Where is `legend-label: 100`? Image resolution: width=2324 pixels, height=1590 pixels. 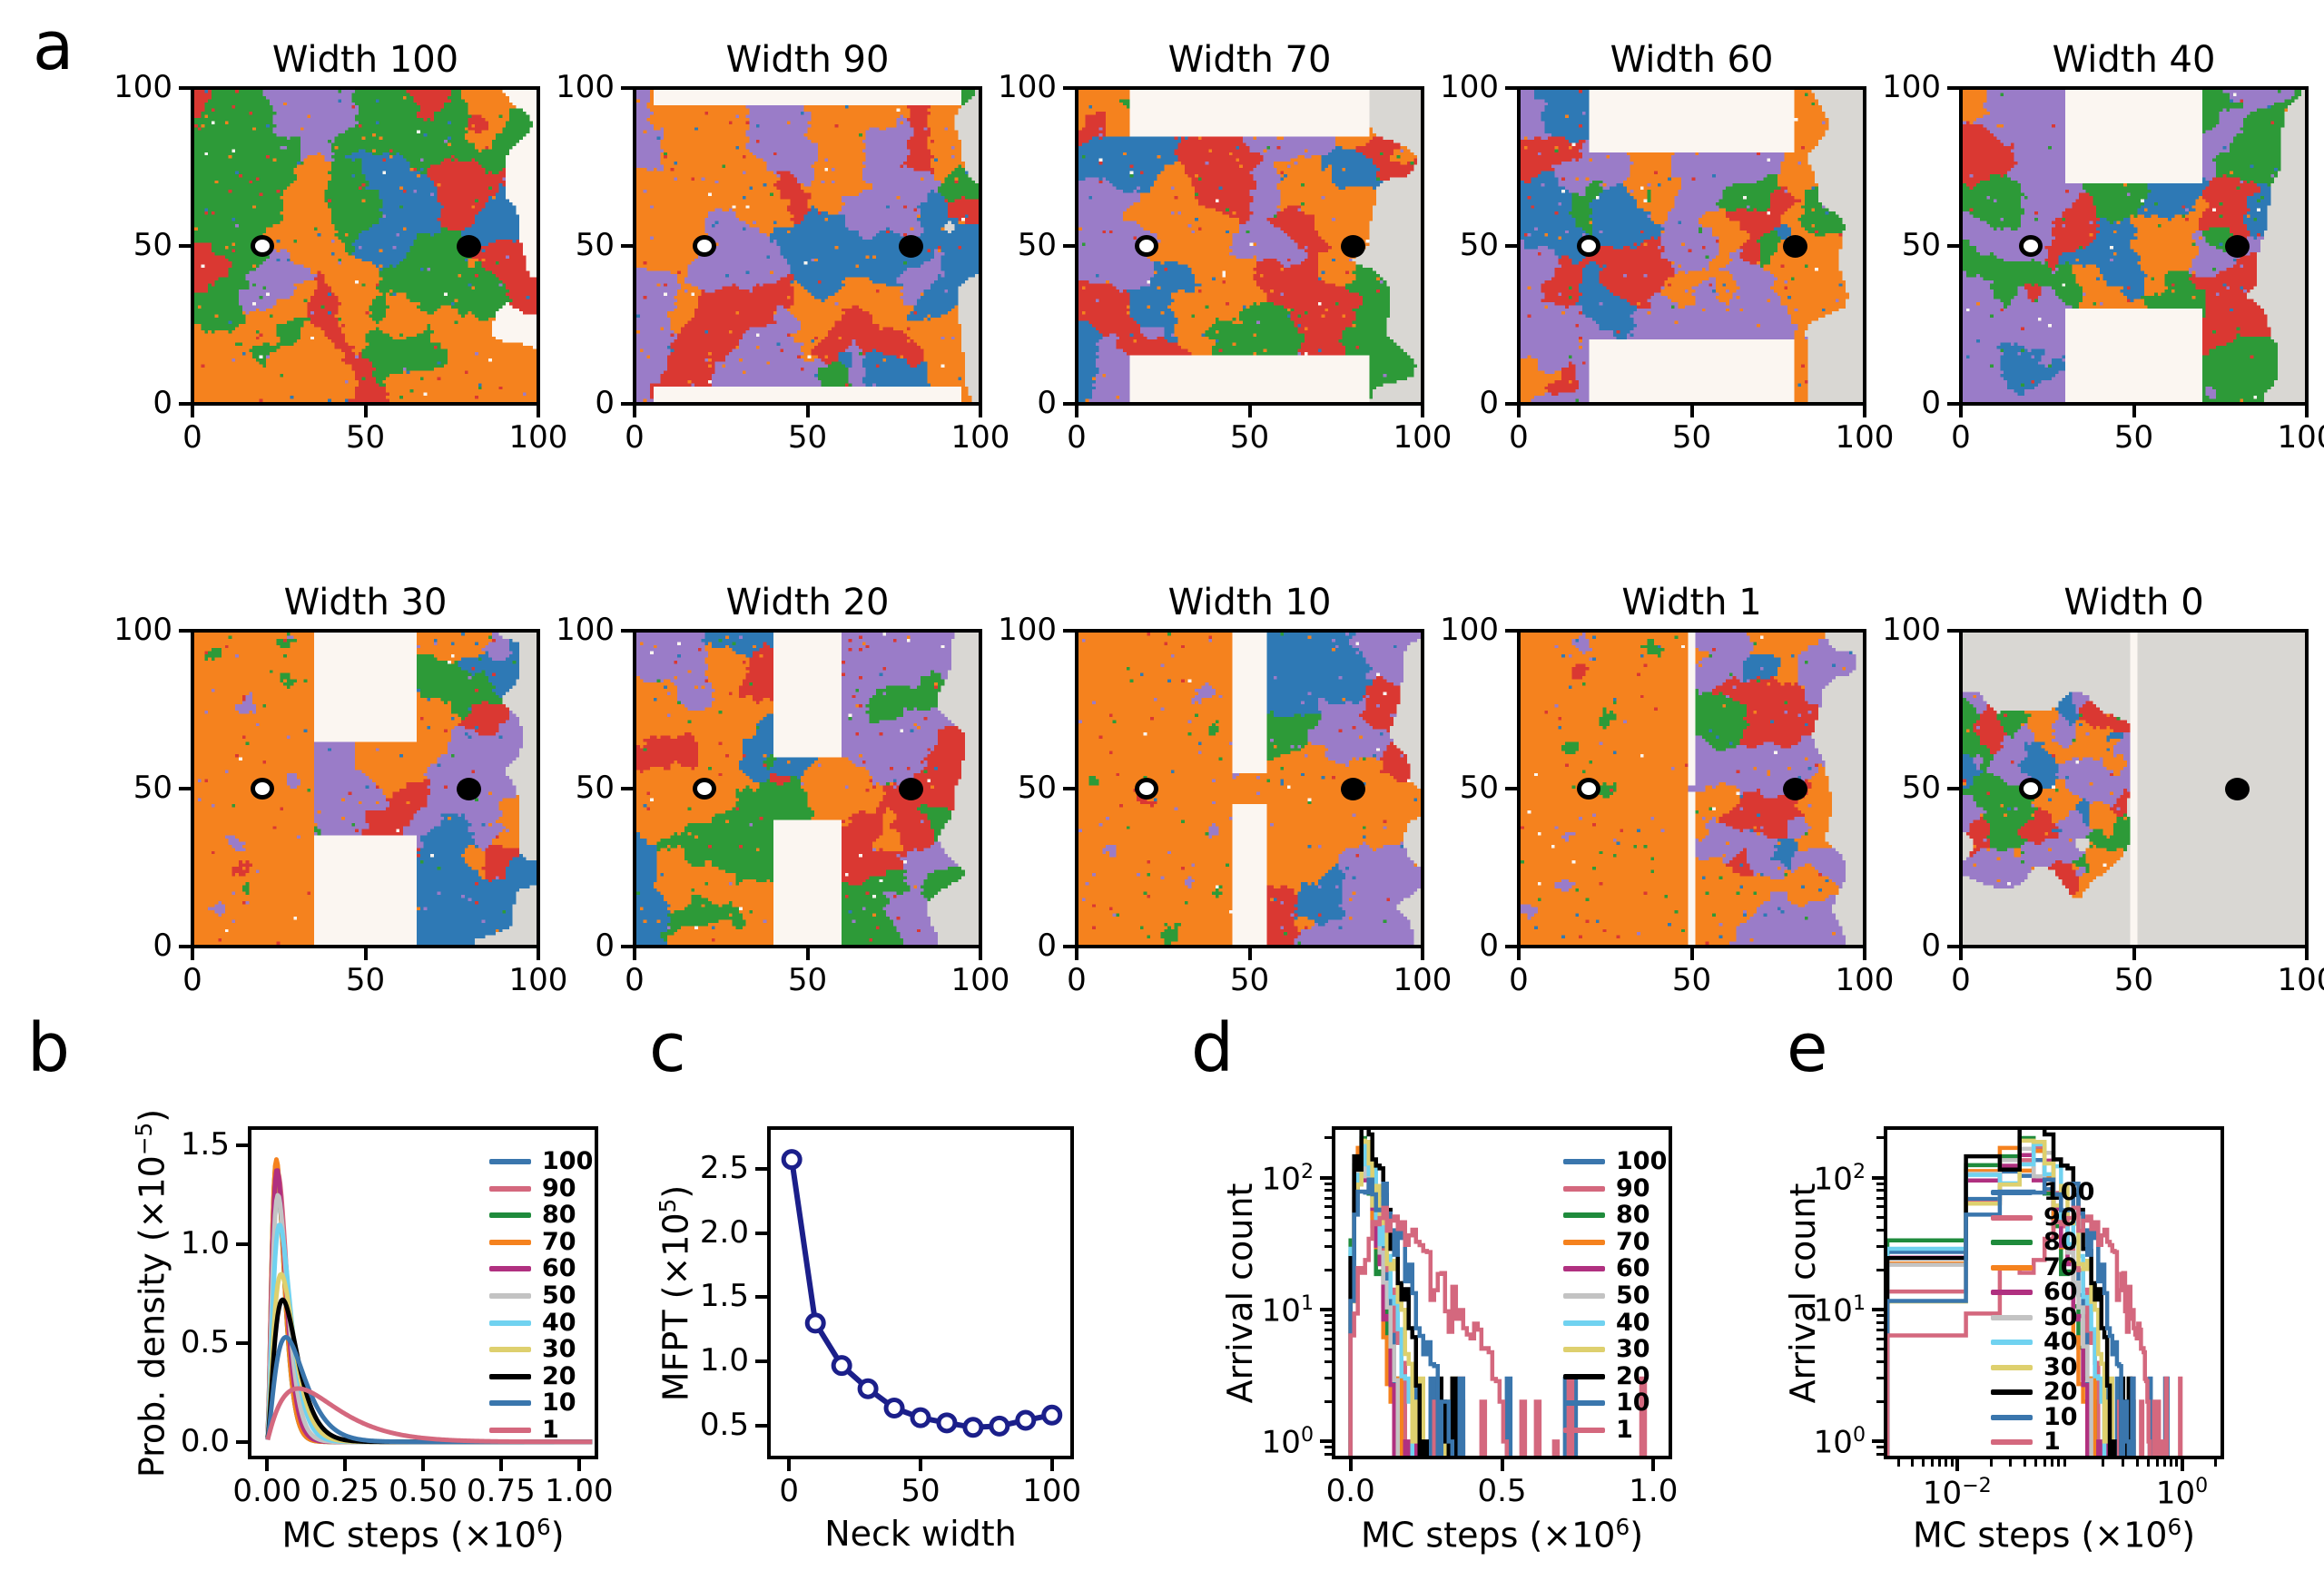 legend-label: 100 is located at coordinates (2069, 1192).